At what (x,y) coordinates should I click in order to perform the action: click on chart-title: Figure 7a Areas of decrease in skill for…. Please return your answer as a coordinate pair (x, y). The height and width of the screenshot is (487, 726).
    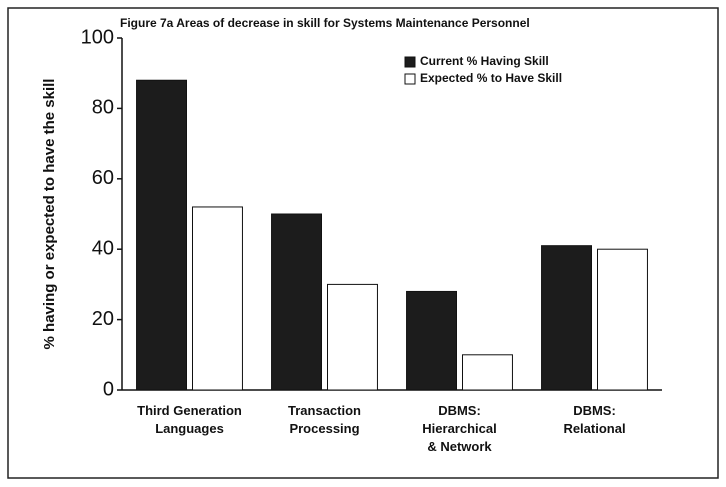
    Looking at the image, I should click on (325, 23).